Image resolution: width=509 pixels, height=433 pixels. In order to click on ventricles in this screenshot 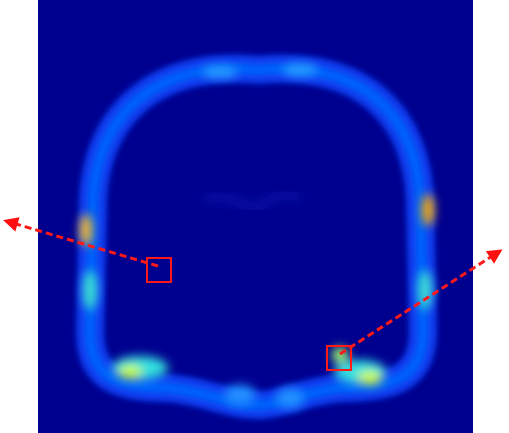, I will do `click(253, 201)`.